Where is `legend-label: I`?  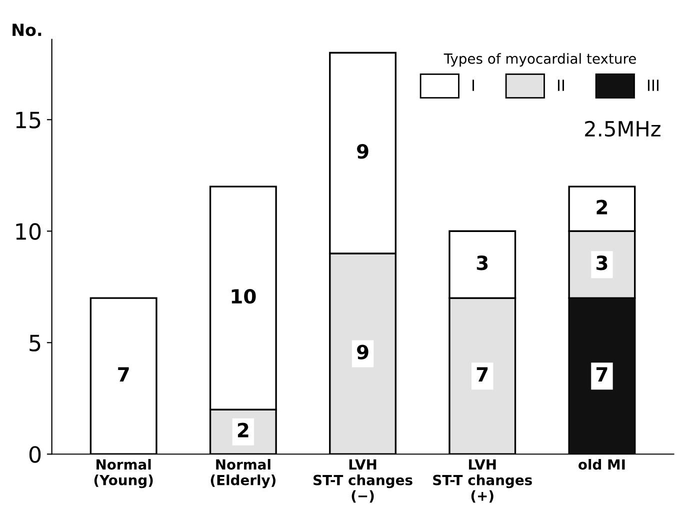
legend-label: I is located at coordinates (473, 85).